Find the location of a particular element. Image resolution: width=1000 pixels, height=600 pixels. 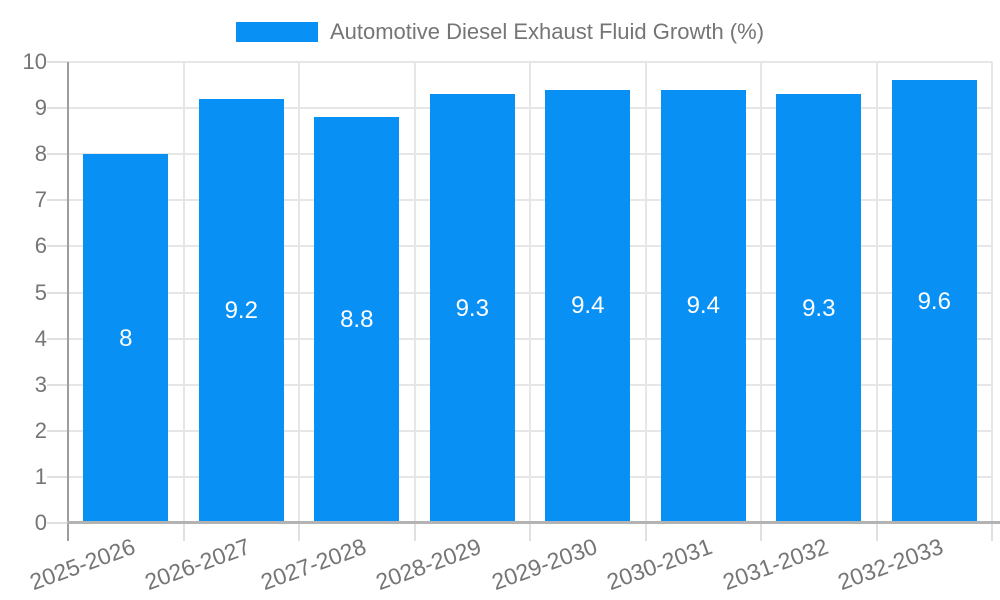

bar-value-label: 8.8 is located at coordinates (357, 320).